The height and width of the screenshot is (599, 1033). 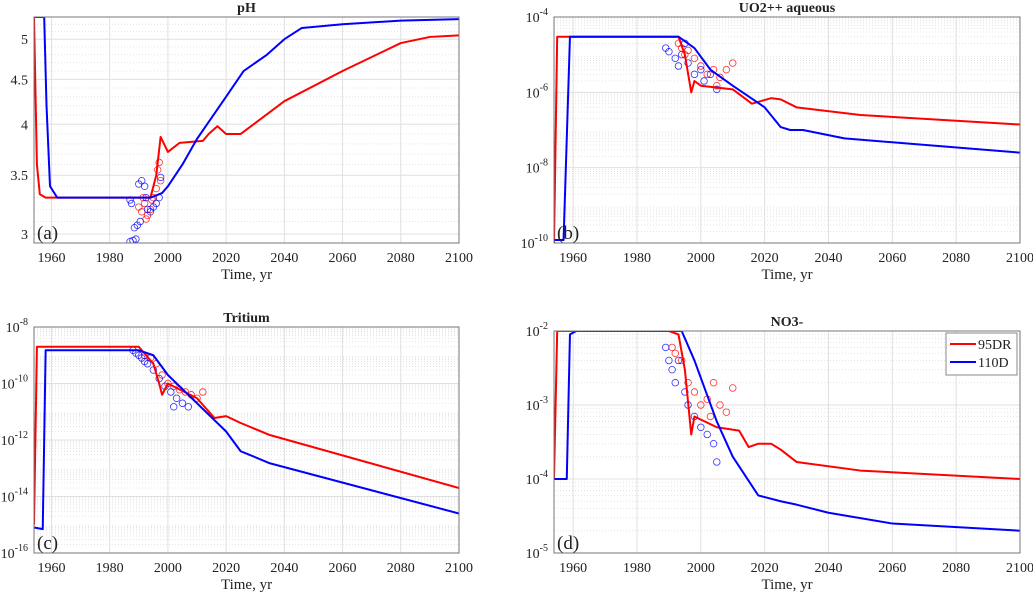 What do you see at coordinates (537, 91) in the screenshot?
I see `y-tick-label: 10⁻⁶` at bounding box center [537, 91].